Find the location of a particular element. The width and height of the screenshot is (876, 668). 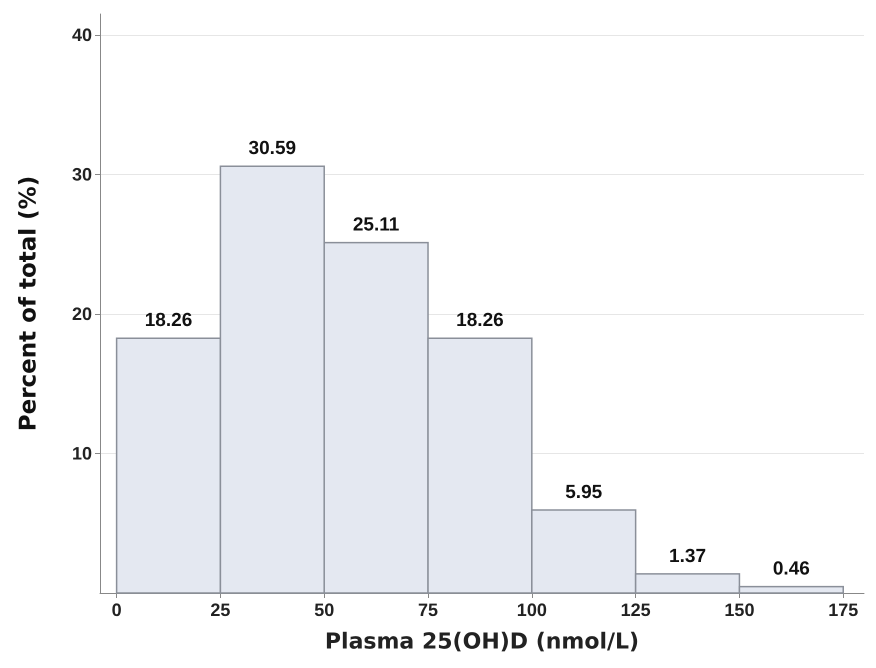

data-label: 30.59 is located at coordinates (272, 149).